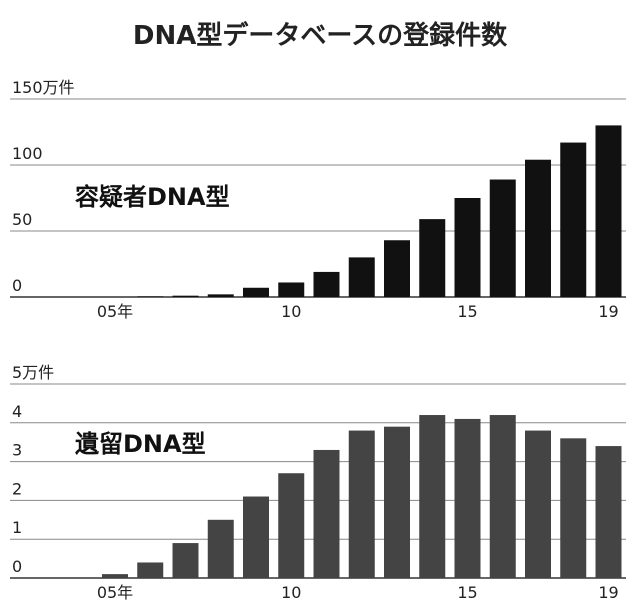 This screenshot has height=607, width=640. I want to click on y-tick-label: 150万件, so click(43, 87).